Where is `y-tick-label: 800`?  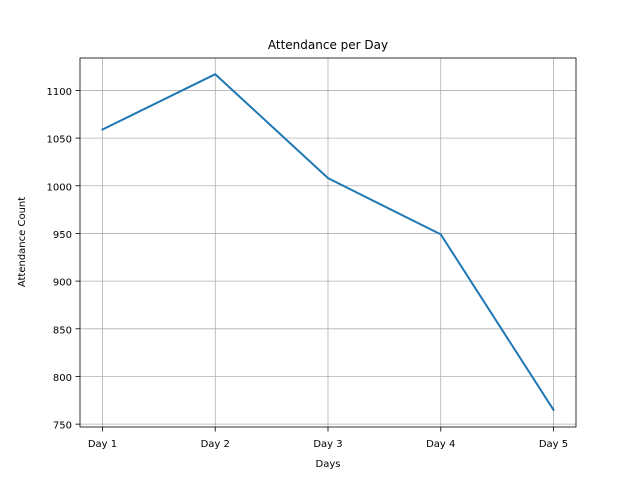
y-tick-label: 800 is located at coordinates (62, 378).